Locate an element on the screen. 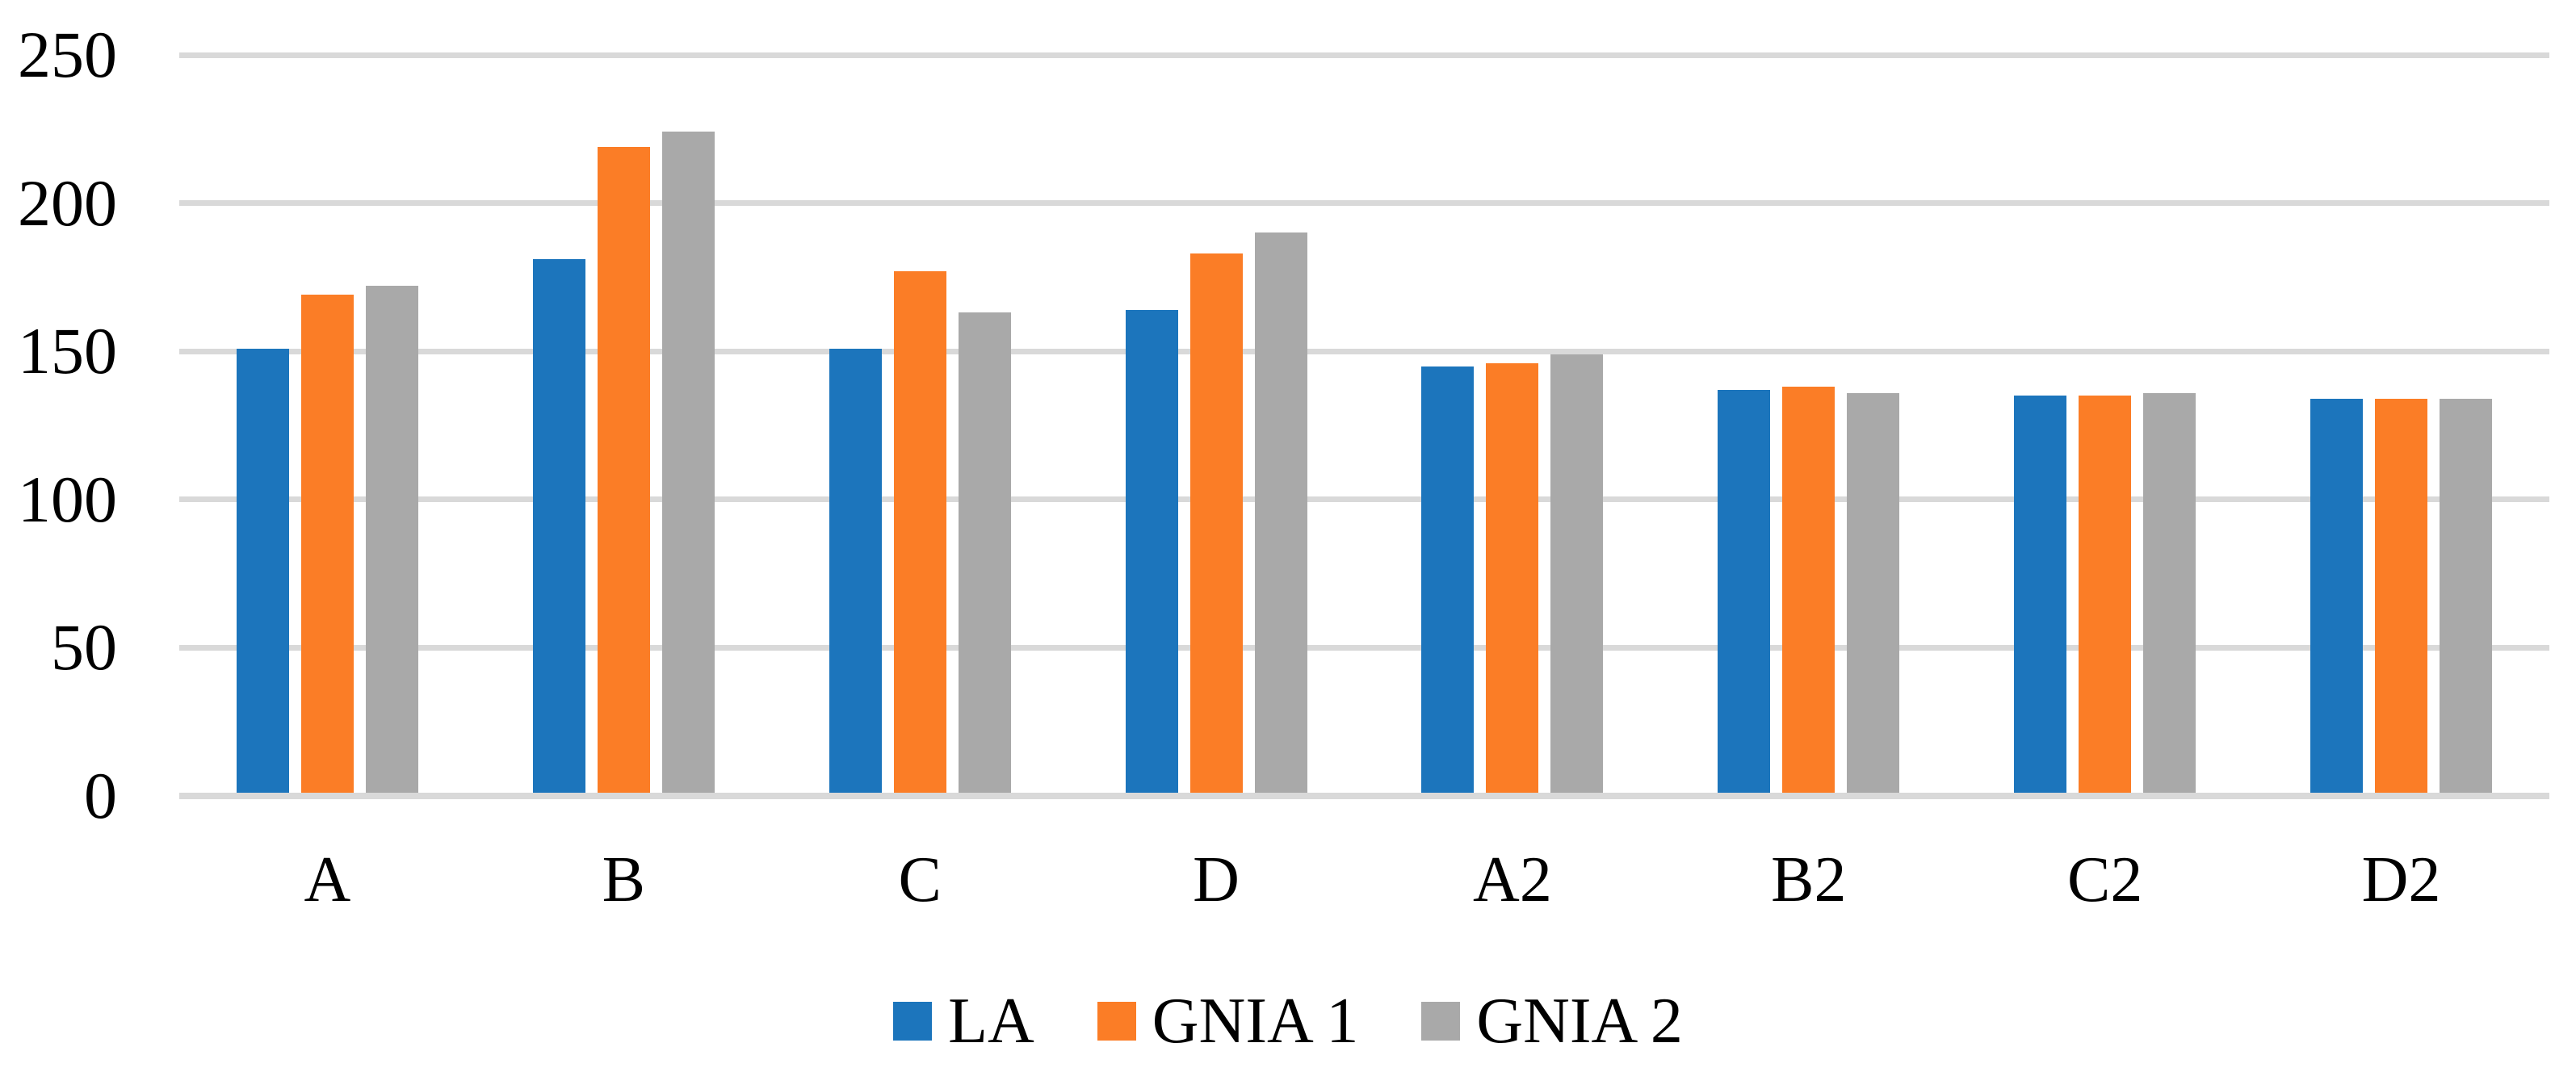 Image resolution: width=2576 pixels, height=1068 pixels. bar-group-D is located at coordinates (1216, 425).